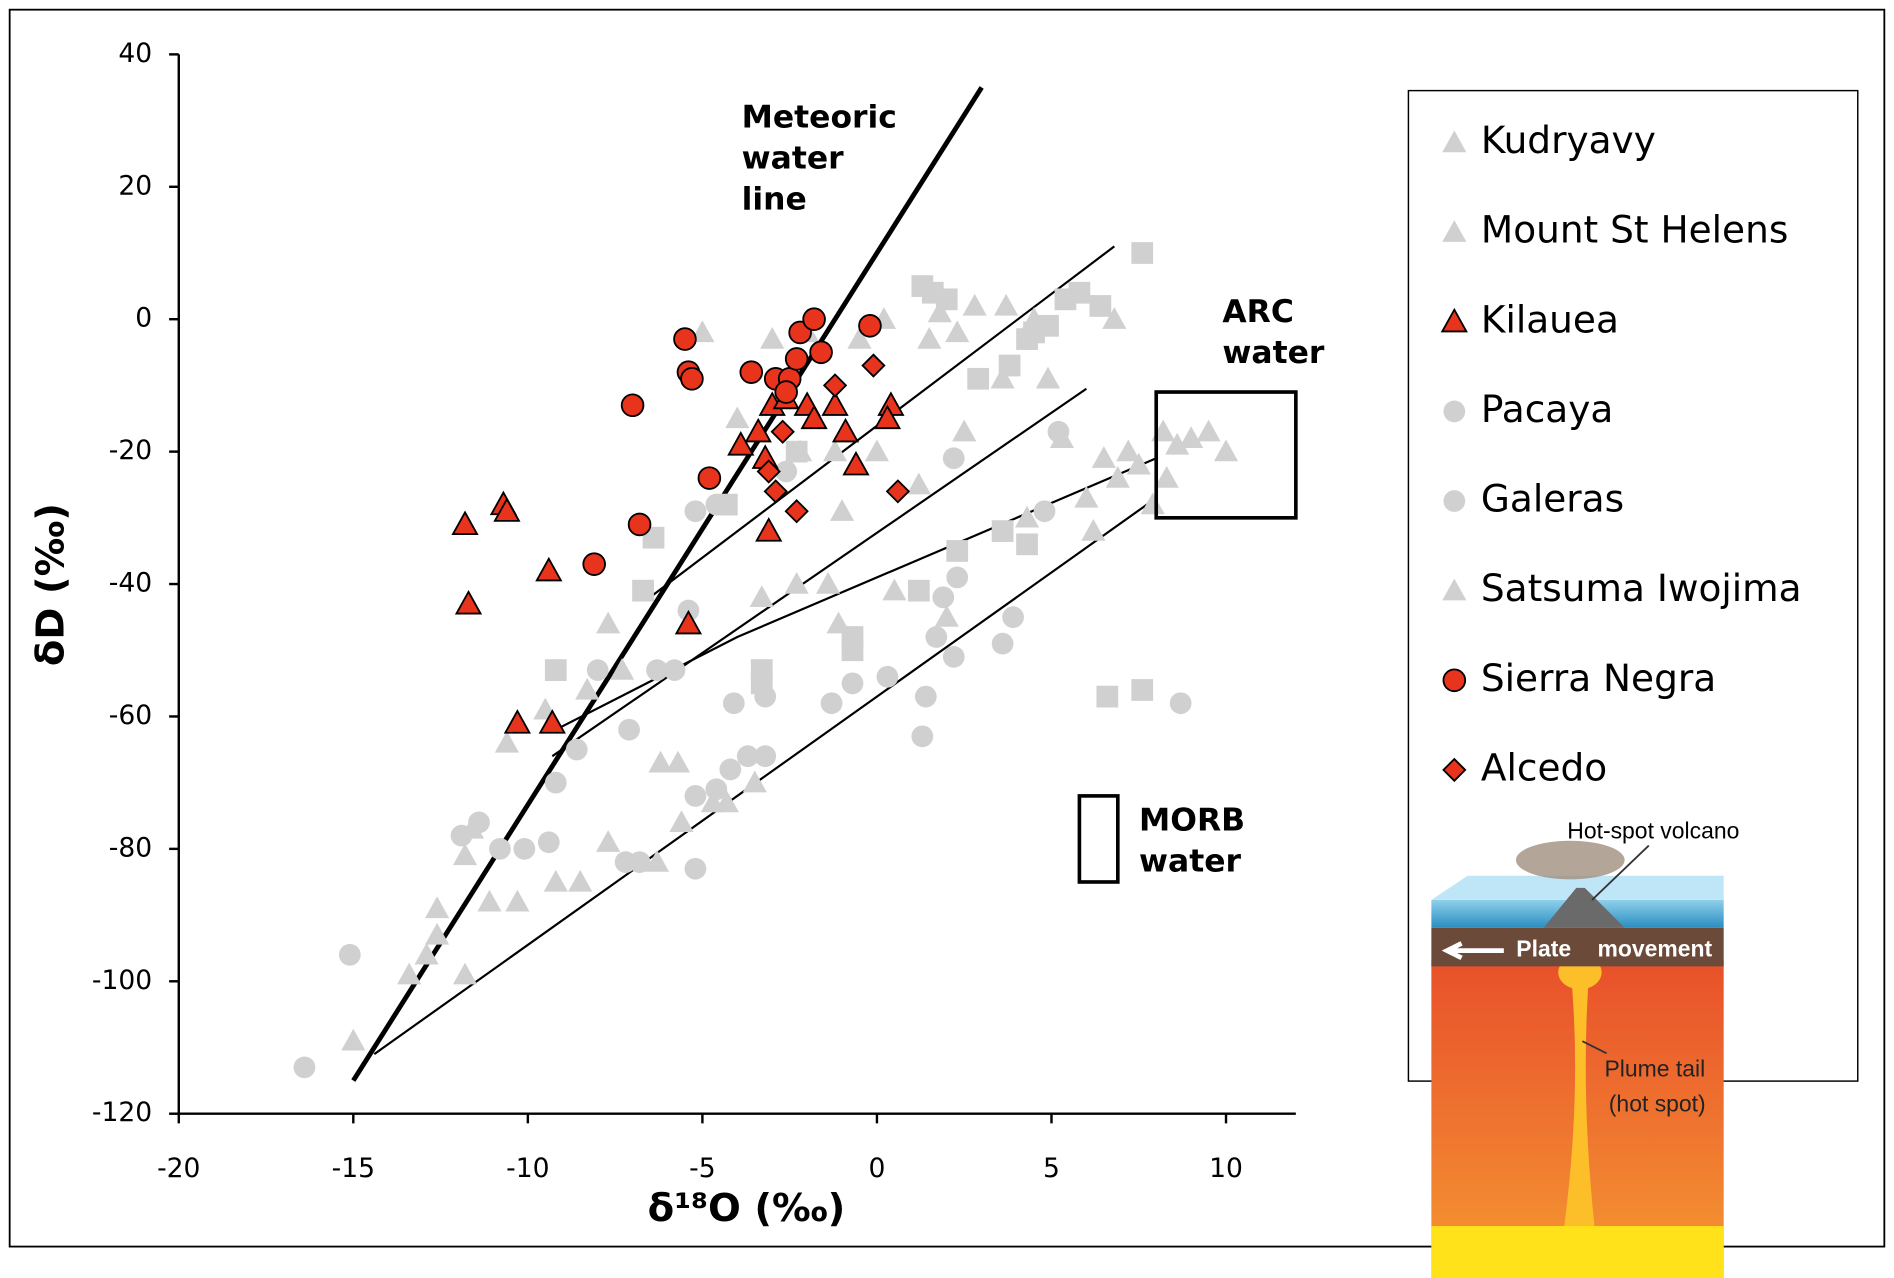  Describe the element at coordinates (1543, 949) in the screenshot. I see `inset-label: Plate` at that location.